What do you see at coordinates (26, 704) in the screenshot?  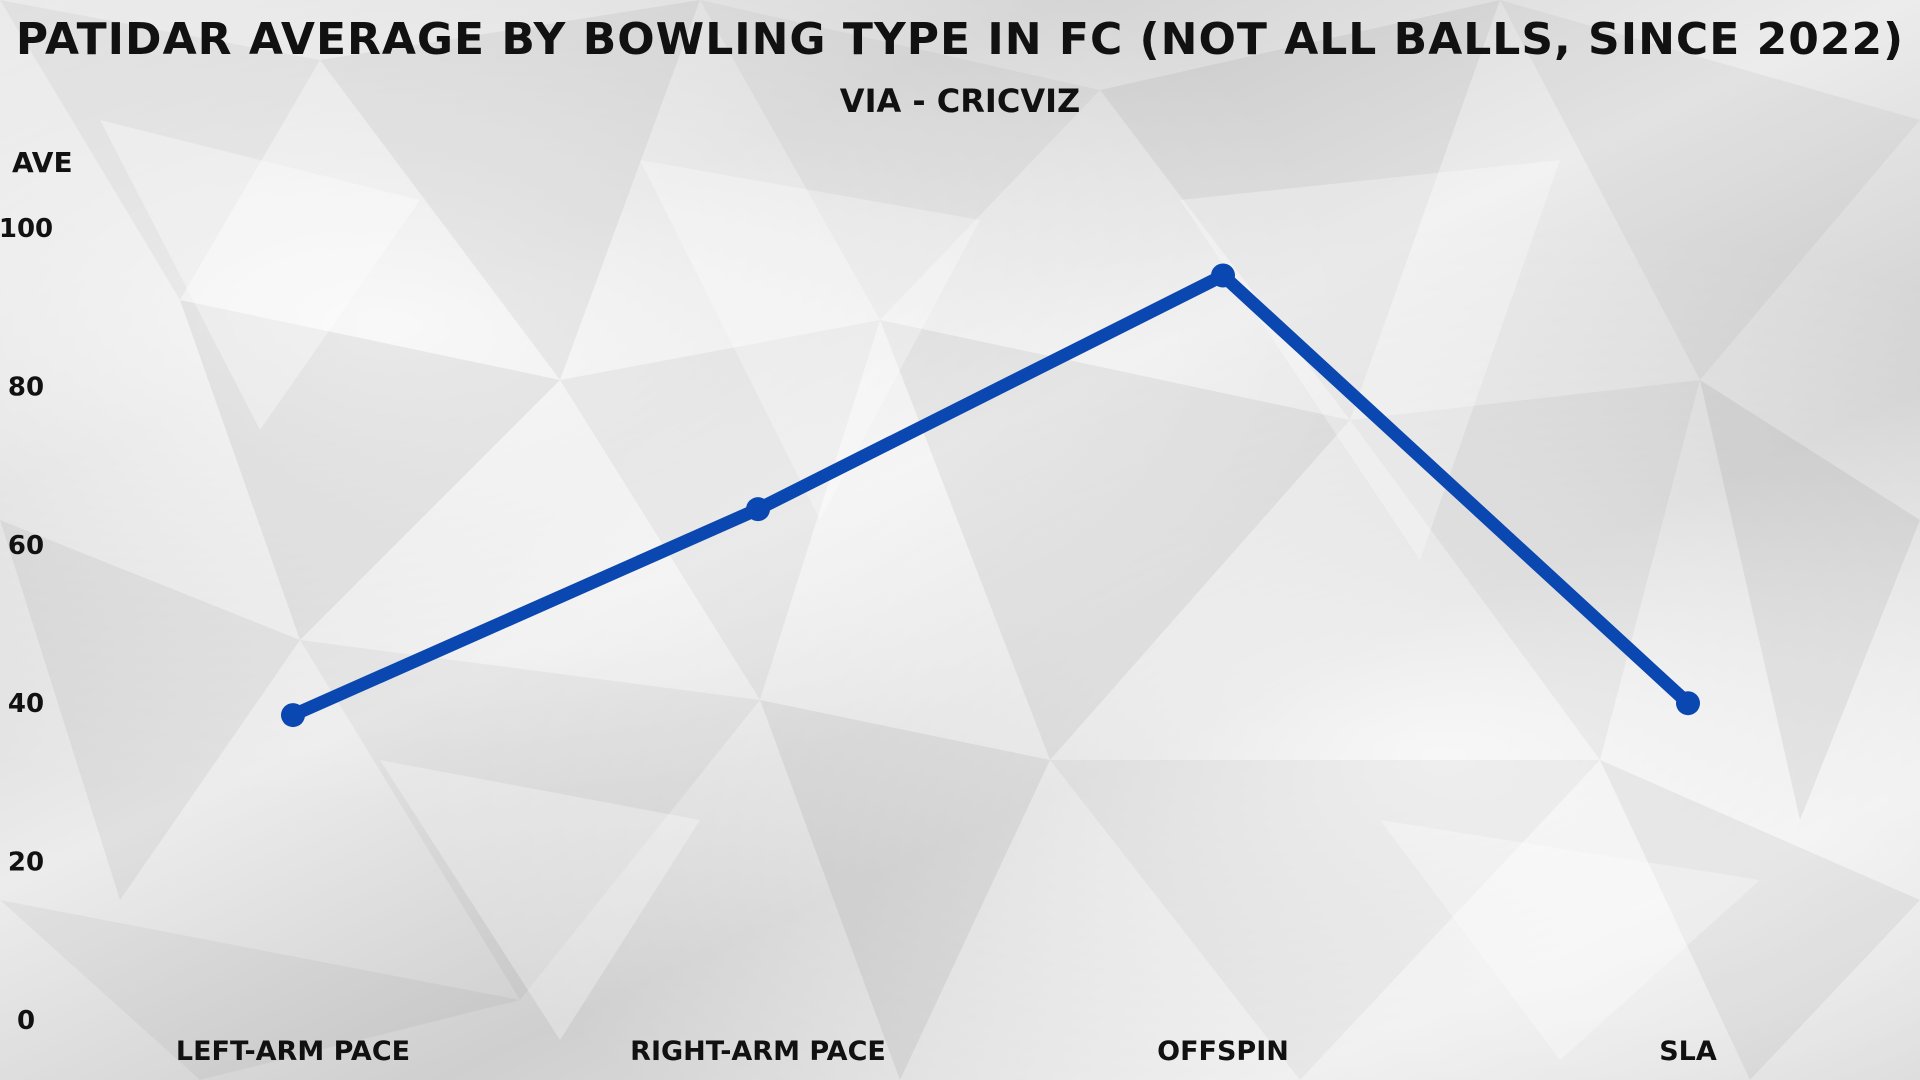 I see `y-tick-label: 40` at bounding box center [26, 704].